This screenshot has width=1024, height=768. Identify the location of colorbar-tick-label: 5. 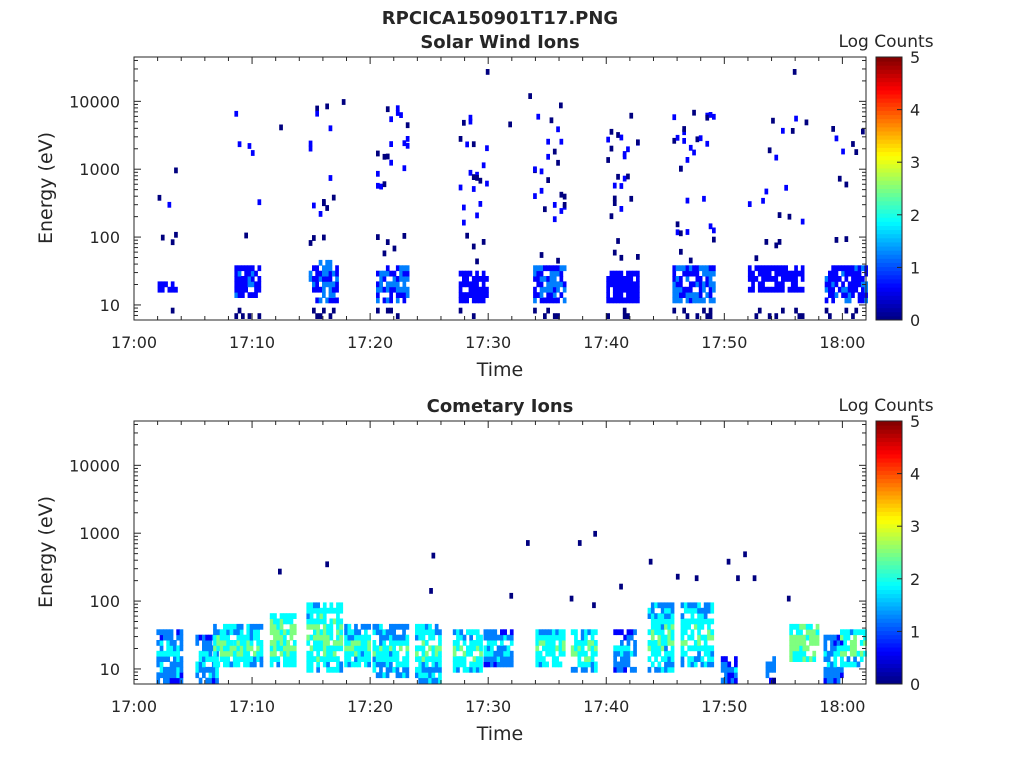
(915, 57).